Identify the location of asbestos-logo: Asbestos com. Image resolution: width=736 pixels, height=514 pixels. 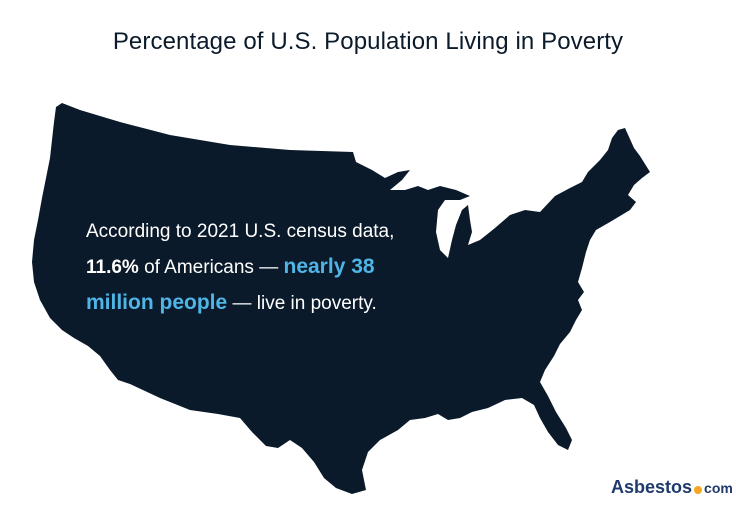
(672, 487).